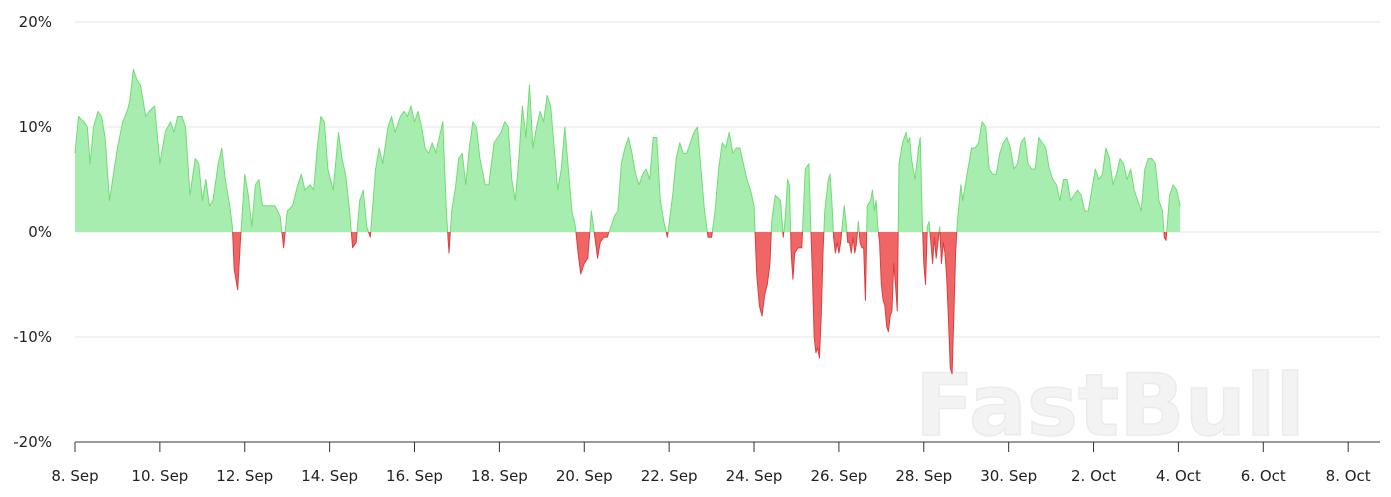 The image size is (1391, 497). Describe the element at coordinates (244, 476) in the screenshot. I see `x-tick-label: 12. Sep` at that location.